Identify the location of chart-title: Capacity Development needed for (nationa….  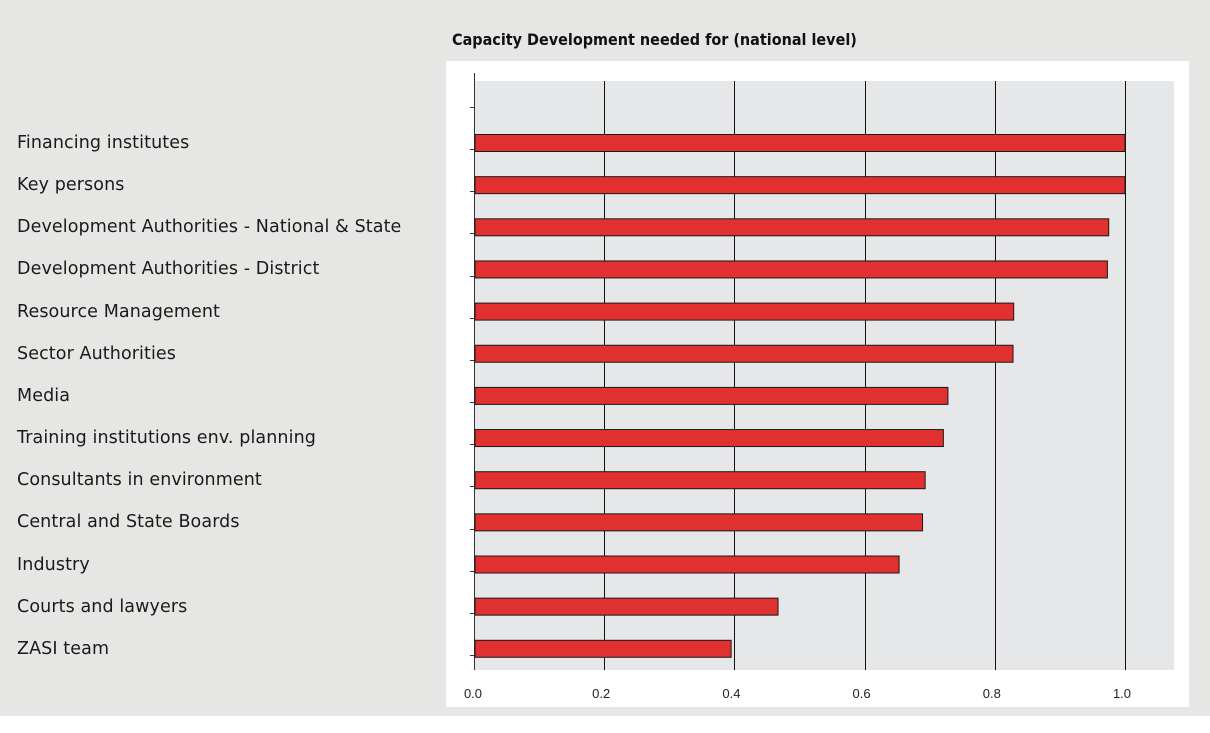
(654, 39).